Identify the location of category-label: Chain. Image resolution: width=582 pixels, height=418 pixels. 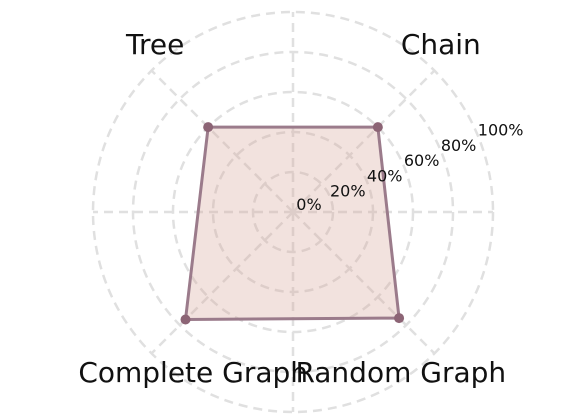
(441, 44).